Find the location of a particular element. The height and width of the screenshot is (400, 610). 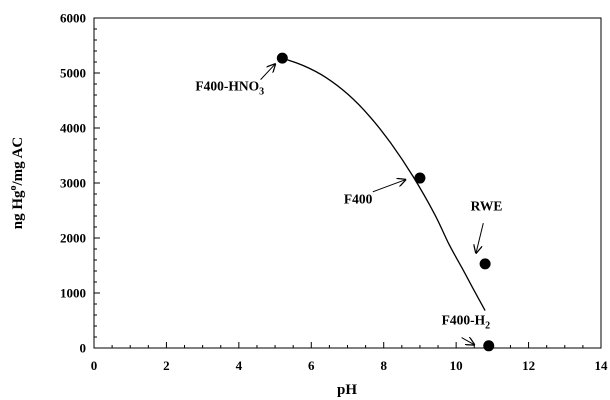

annotation-f400: F400 is located at coordinates (375, 193).